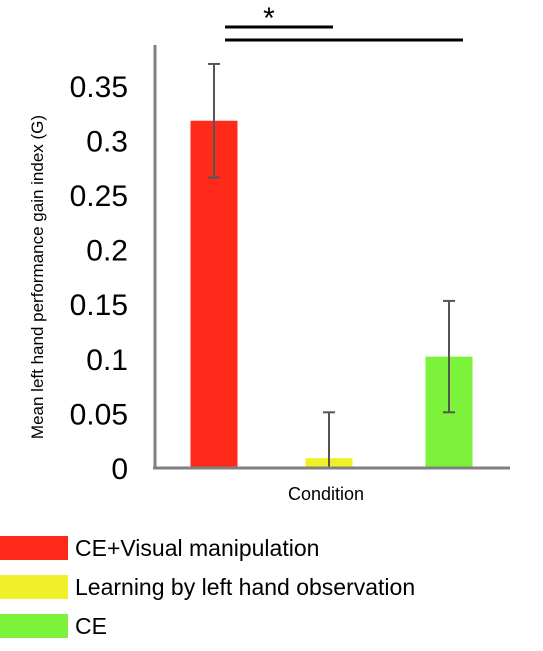  I want to click on y-tick-label: 0.25, so click(99, 196).